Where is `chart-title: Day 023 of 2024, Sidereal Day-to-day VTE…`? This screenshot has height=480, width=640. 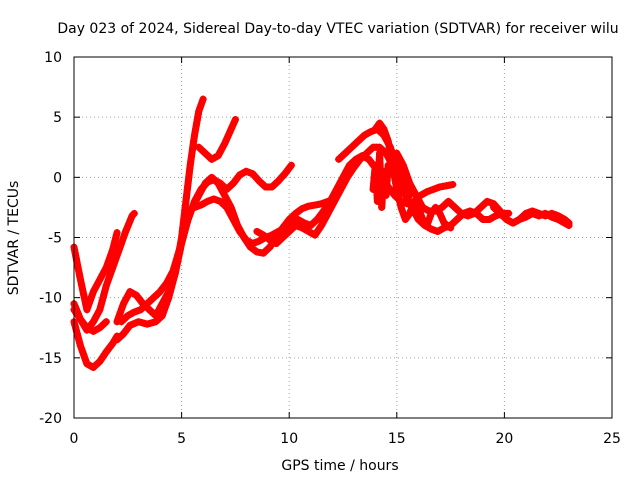
chart-title: Day 023 of 2024, Sidereal Day-to-day VTE… is located at coordinates (337, 29).